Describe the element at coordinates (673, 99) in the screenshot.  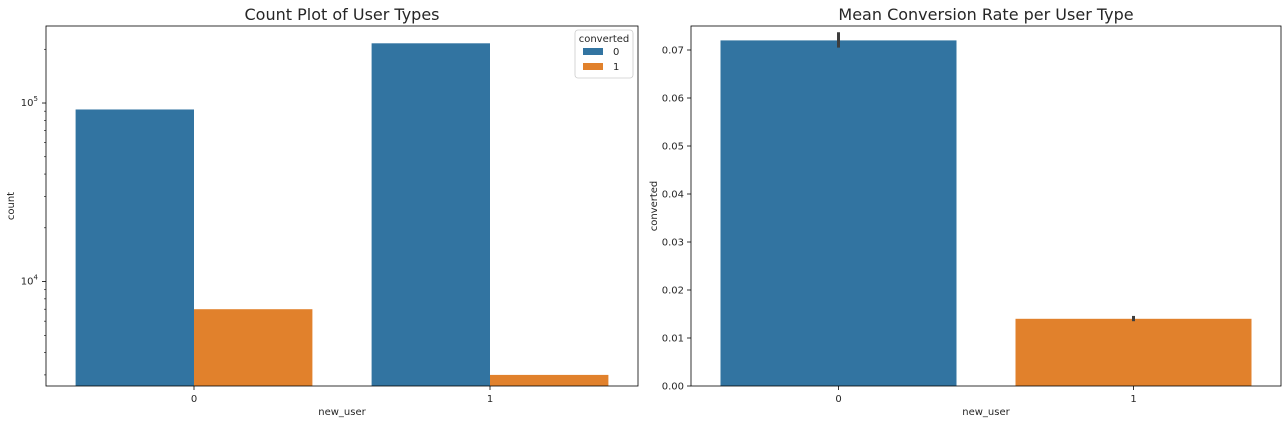
I see `y-tick-label-6: 0.06` at that location.